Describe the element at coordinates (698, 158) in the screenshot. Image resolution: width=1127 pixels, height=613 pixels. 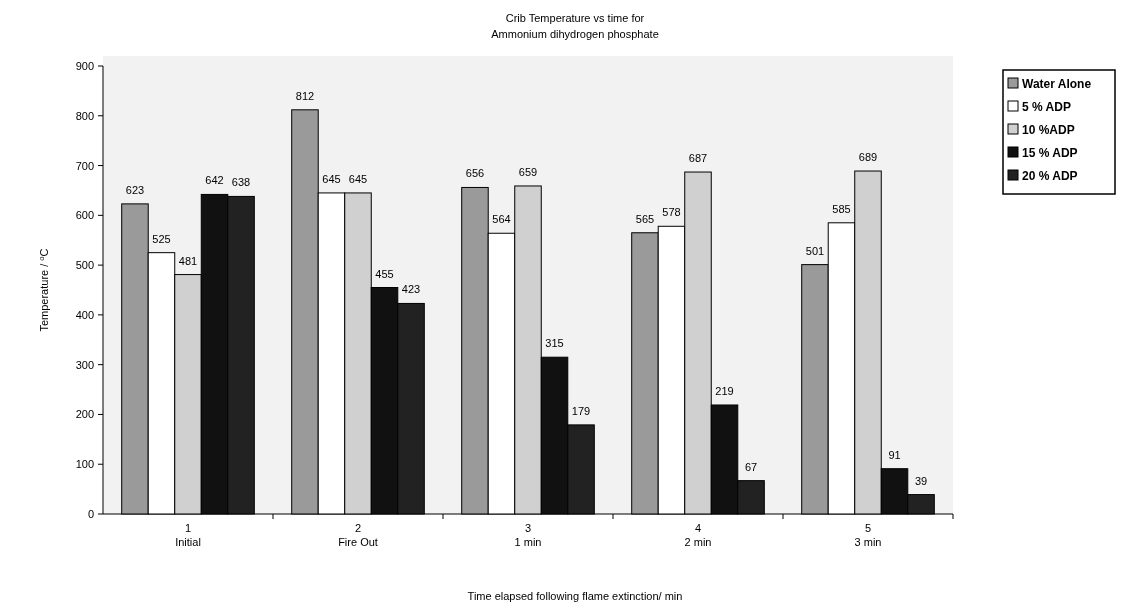
I see `data-label: 687` at that location.